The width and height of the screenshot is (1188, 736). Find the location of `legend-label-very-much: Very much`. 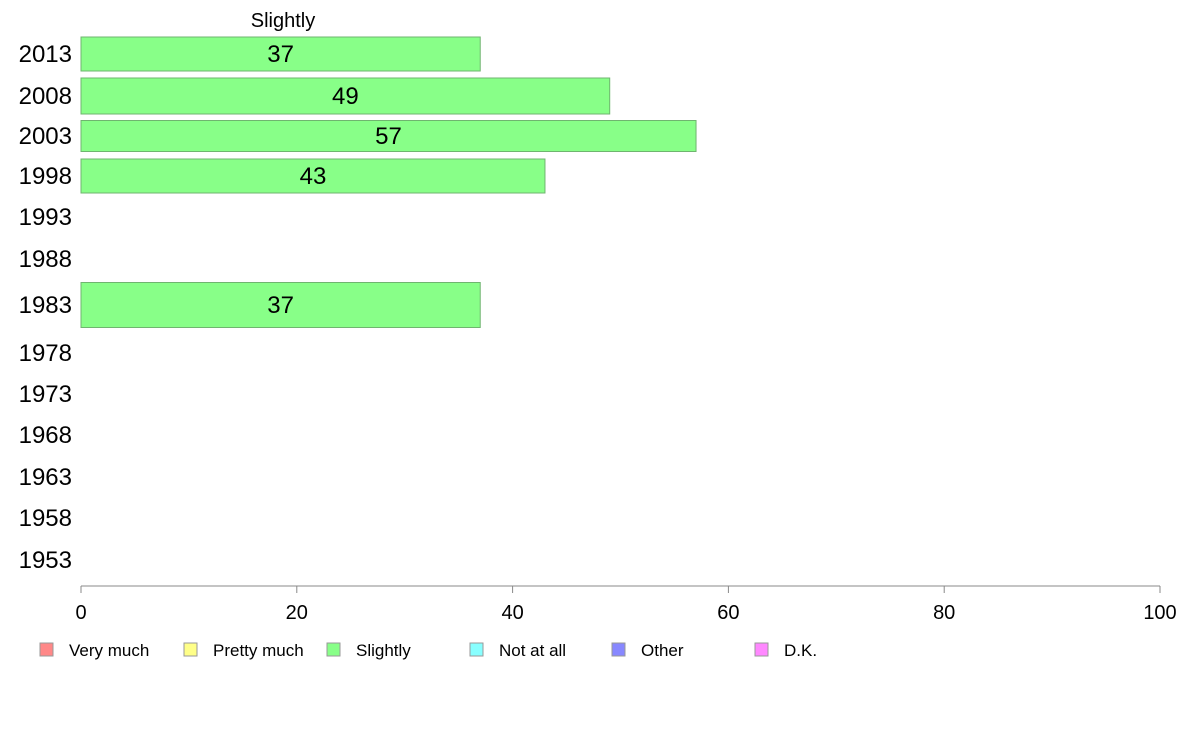

legend-label-very-much: Very much is located at coordinates (109, 650).